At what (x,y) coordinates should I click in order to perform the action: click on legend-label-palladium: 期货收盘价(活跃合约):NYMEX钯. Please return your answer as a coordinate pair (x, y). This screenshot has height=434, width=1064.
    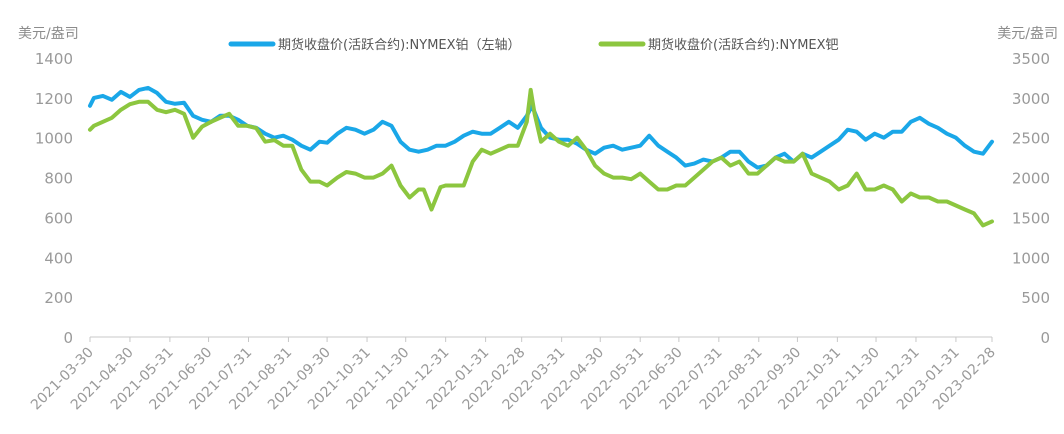
    Looking at the image, I should click on (743, 45).